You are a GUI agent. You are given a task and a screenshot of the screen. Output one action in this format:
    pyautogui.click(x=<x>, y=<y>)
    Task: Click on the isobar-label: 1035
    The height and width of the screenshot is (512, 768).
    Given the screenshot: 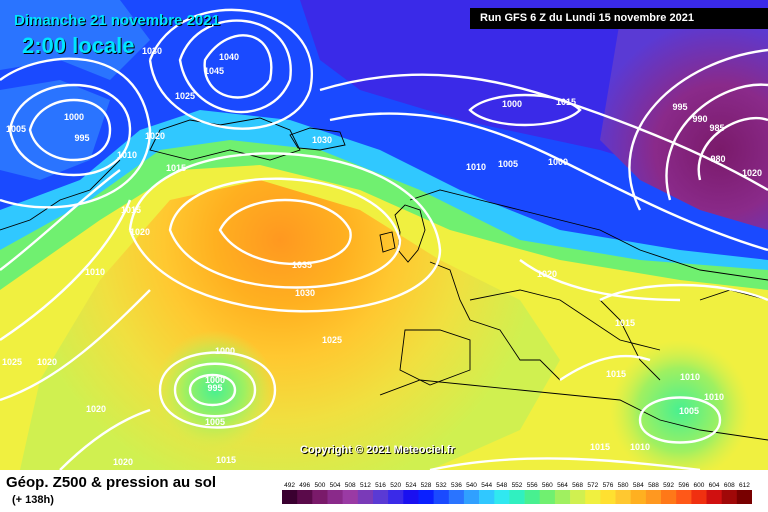 What is the action you would take?
    pyautogui.click(x=302, y=265)
    